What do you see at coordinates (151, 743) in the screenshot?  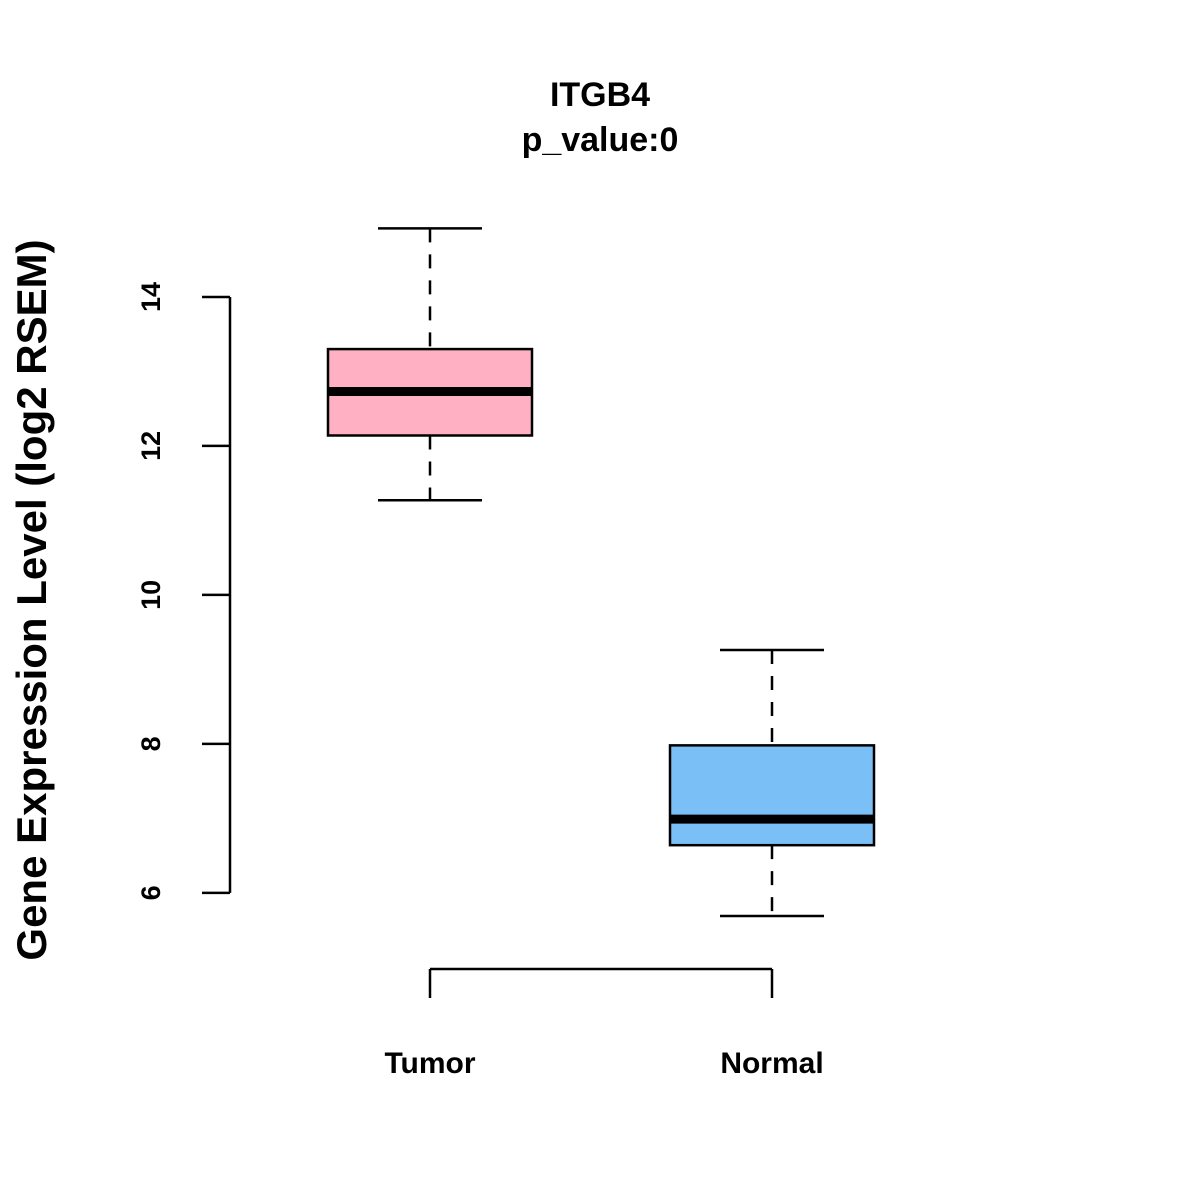 I see `y-tick-label-8: 8` at bounding box center [151, 743].